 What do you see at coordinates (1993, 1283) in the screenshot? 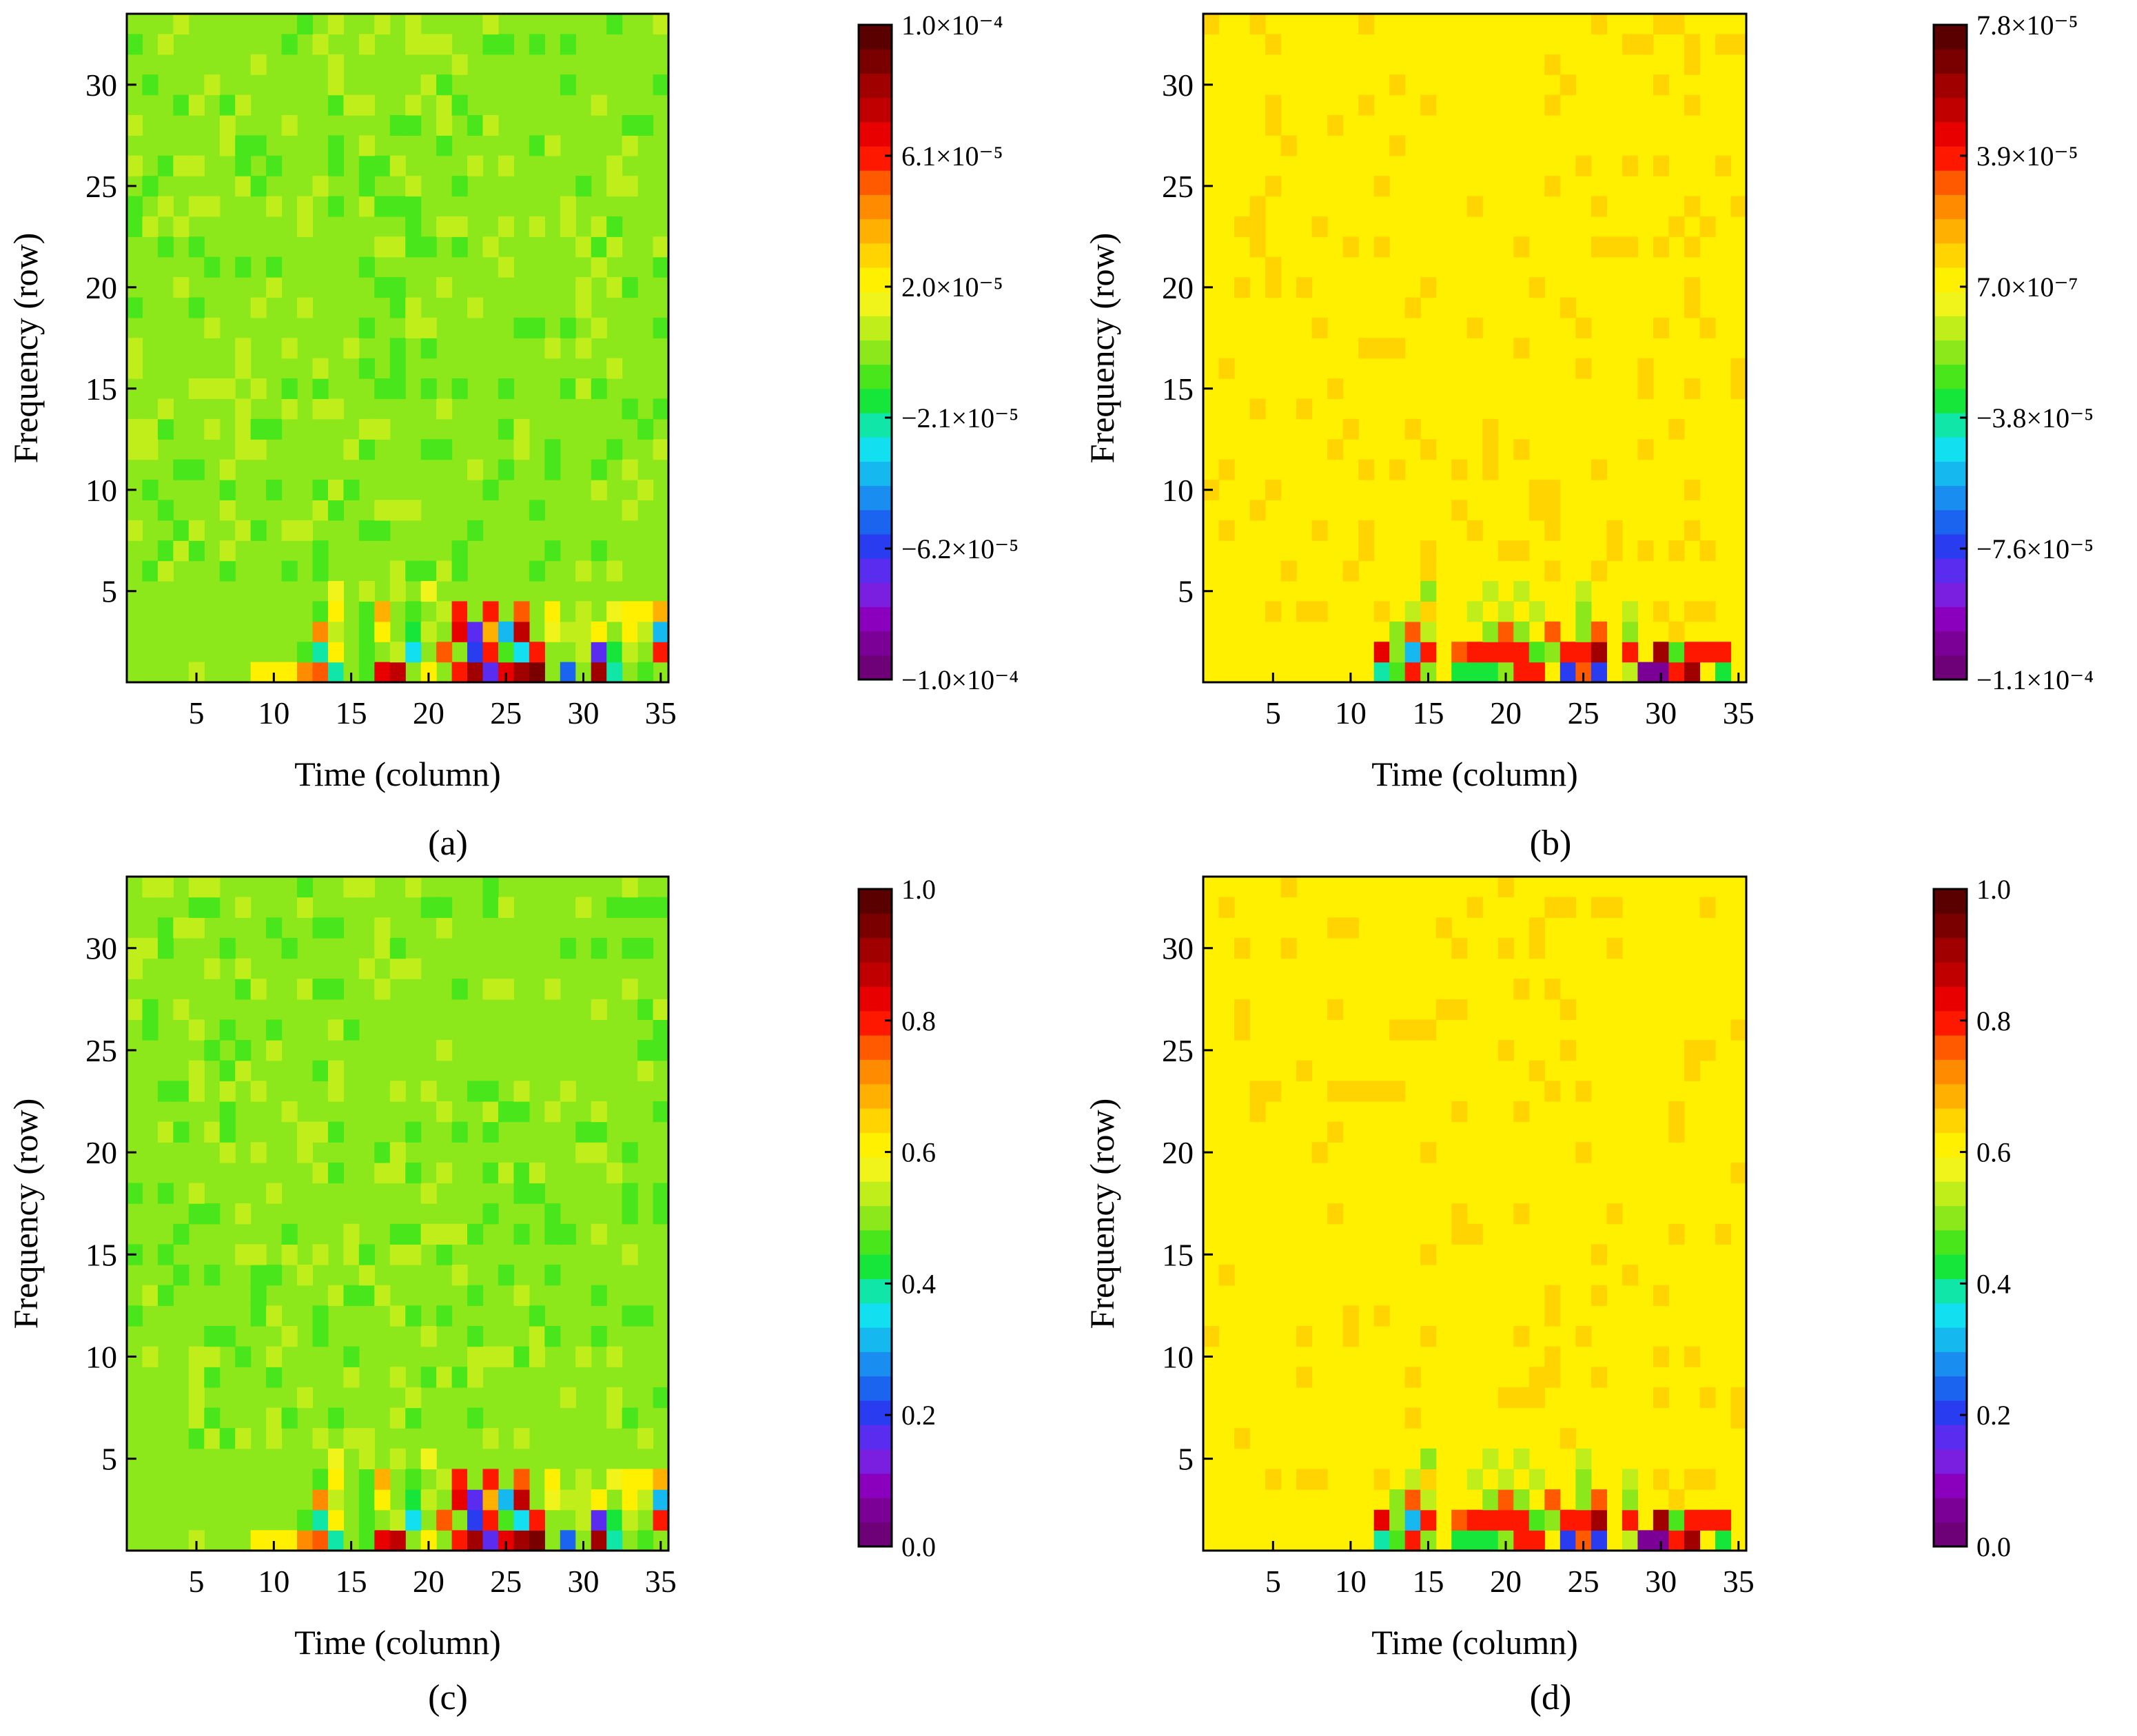
I see `colorbar-tick-label: 0.4` at bounding box center [1993, 1283].